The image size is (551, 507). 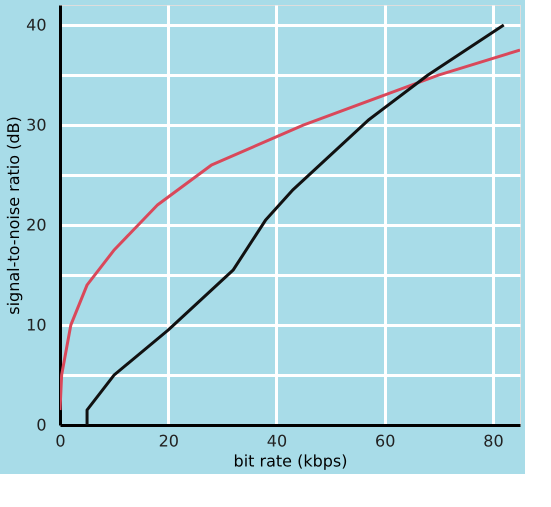 What do you see at coordinates (36, 325) in the screenshot?
I see `y-tick-label: 10` at bounding box center [36, 325].